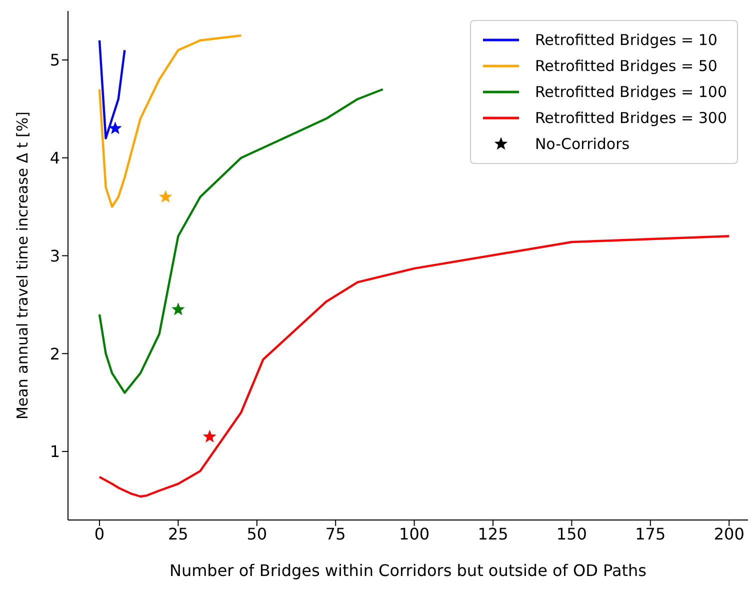  Describe the element at coordinates (729, 534) in the screenshot. I see `x-tick-label: 200` at that location.